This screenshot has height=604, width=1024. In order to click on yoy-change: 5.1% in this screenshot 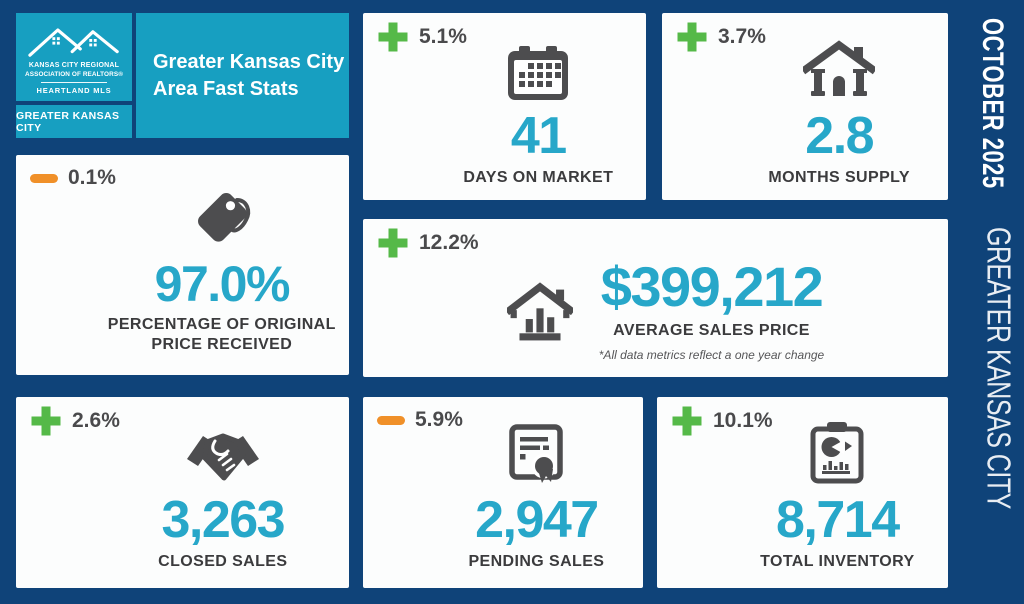, I will do `click(422, 37)`.